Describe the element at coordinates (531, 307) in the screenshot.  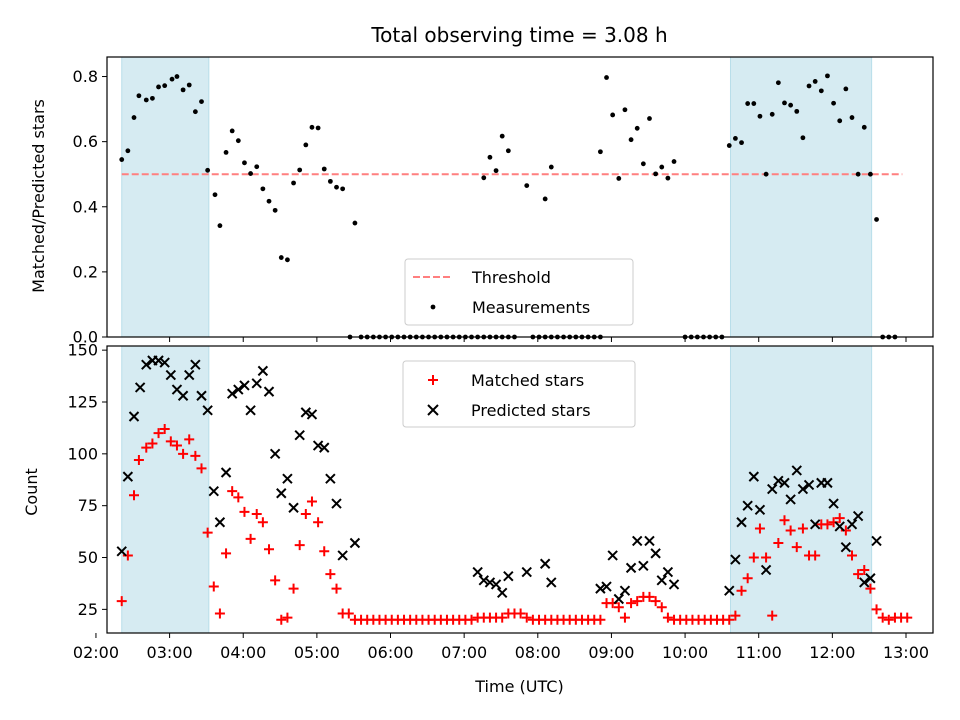
I see `legend-measurements-label: Measurements` at that location.